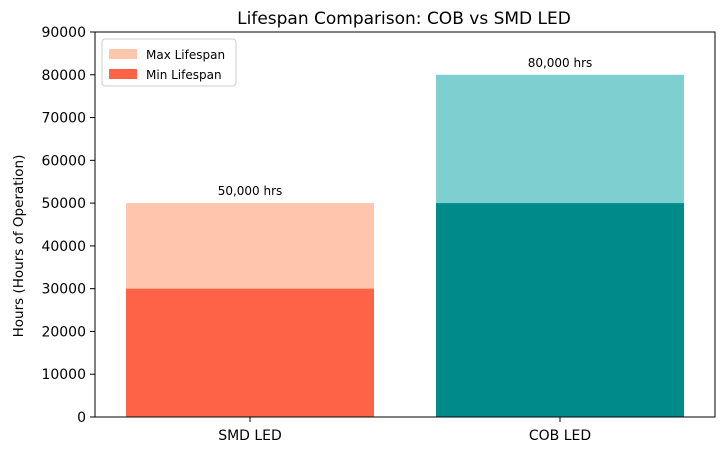 The width and height of the screenshot is (723, 457). What do you see at coordinates (19, 246) in the screenshot?
I see `y-axis-label: Hours (Hours of Operation)` at bounding box center [19, 246].